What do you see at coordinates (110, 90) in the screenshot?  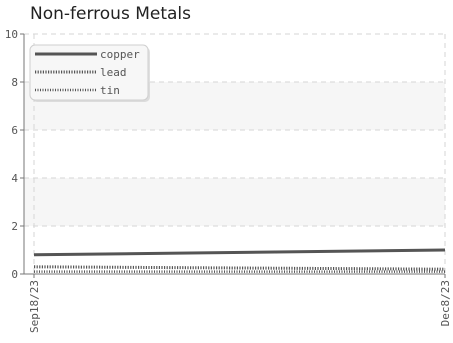 I see `legend-label-tin: tin` at bounding box center [110, 90].